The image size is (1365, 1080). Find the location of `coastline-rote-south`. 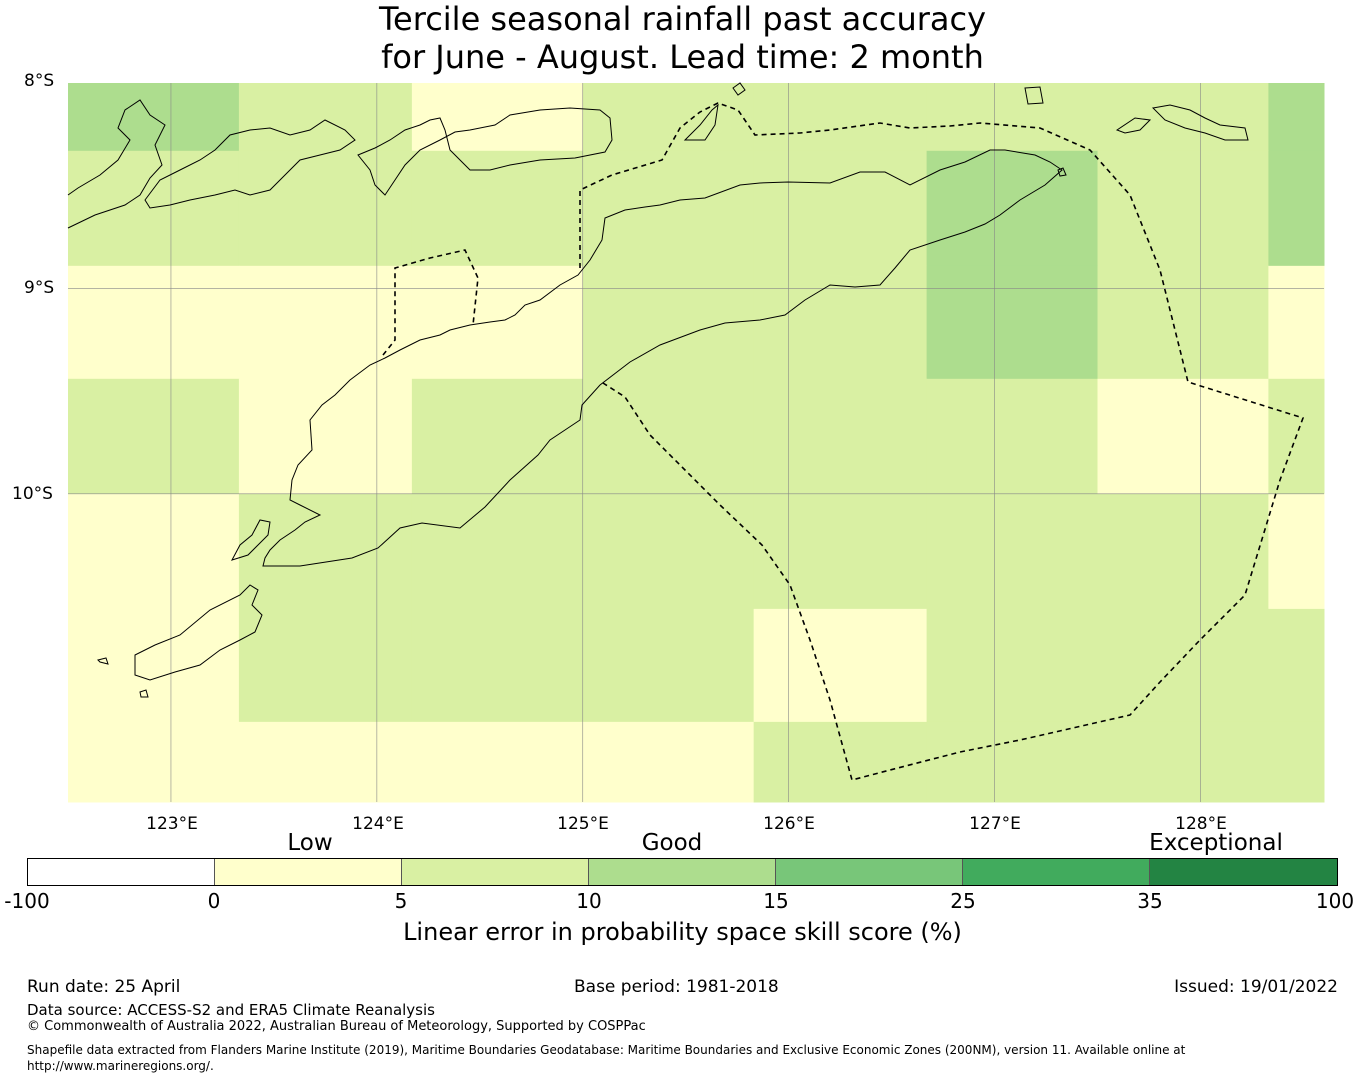

coastline-rote-south is located at coordinates (198, 632).